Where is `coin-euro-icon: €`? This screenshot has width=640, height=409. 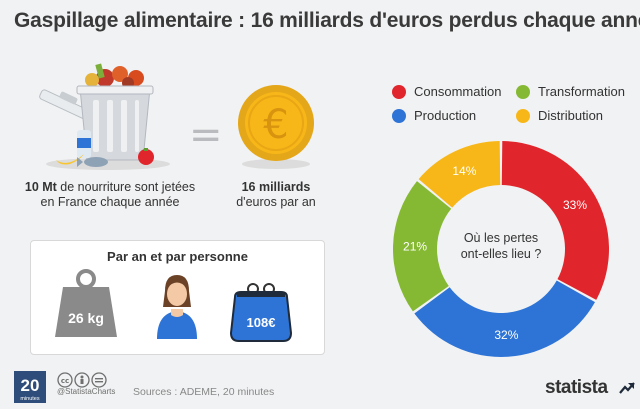 coin-euro-icon: € is located at coordinates (276, 127).